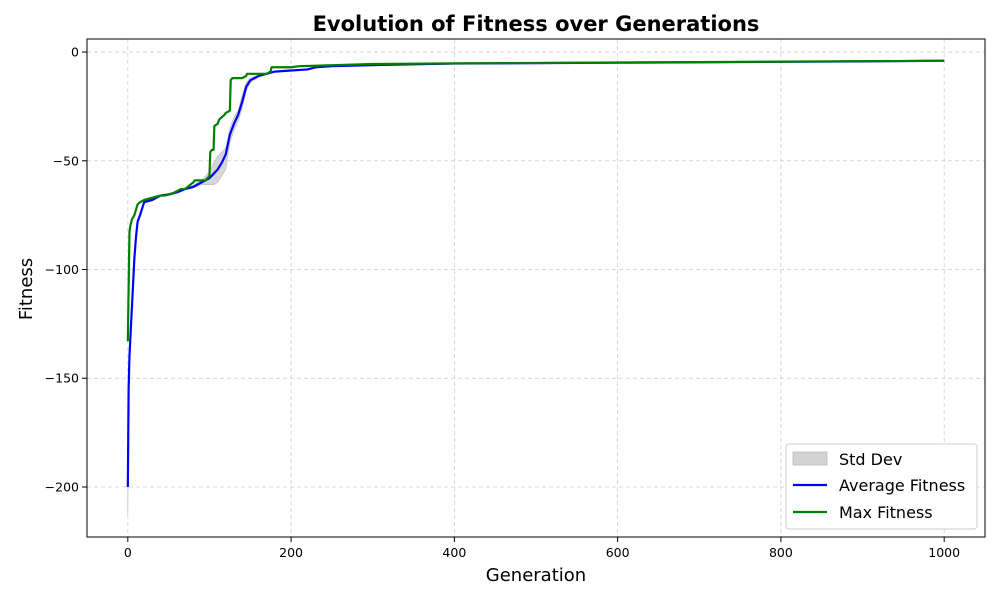 Image resolution: width=1000 pixels, height=600 pixels. Describe the element at coordinates (26, 289) in the screenshot. I see `y-axis-label: Fitness` at that location.